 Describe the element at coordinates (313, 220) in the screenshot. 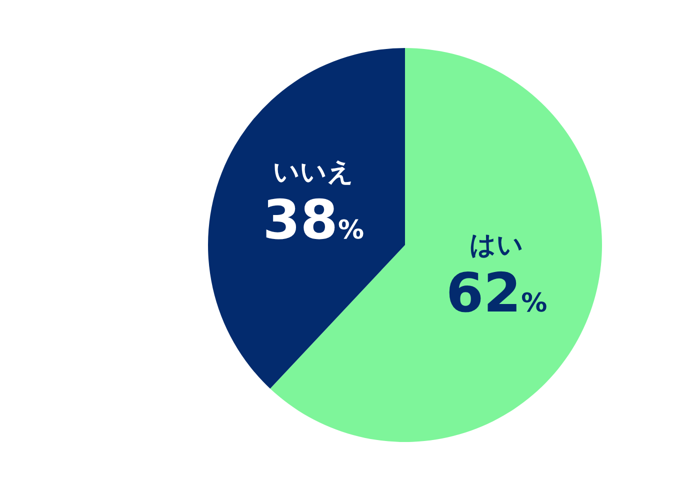

I see `data-label: 38%` at that location.